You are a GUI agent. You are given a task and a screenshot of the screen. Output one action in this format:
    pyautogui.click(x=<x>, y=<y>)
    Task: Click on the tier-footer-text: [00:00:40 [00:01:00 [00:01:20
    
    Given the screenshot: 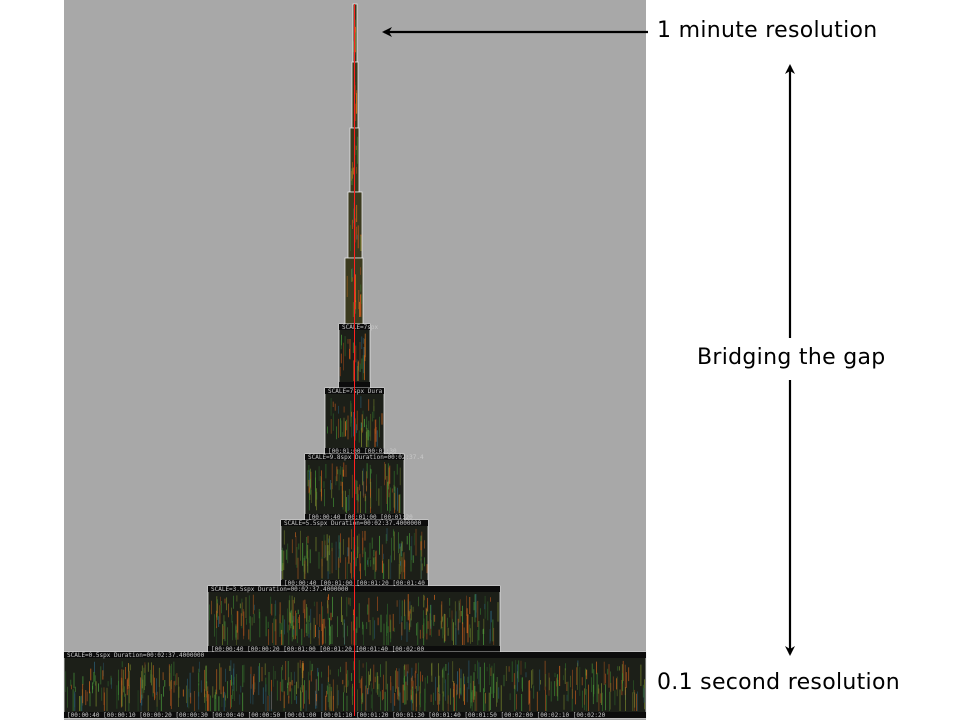 What is the action you would take?
    pyautogui.click(x=360, y=517)
    